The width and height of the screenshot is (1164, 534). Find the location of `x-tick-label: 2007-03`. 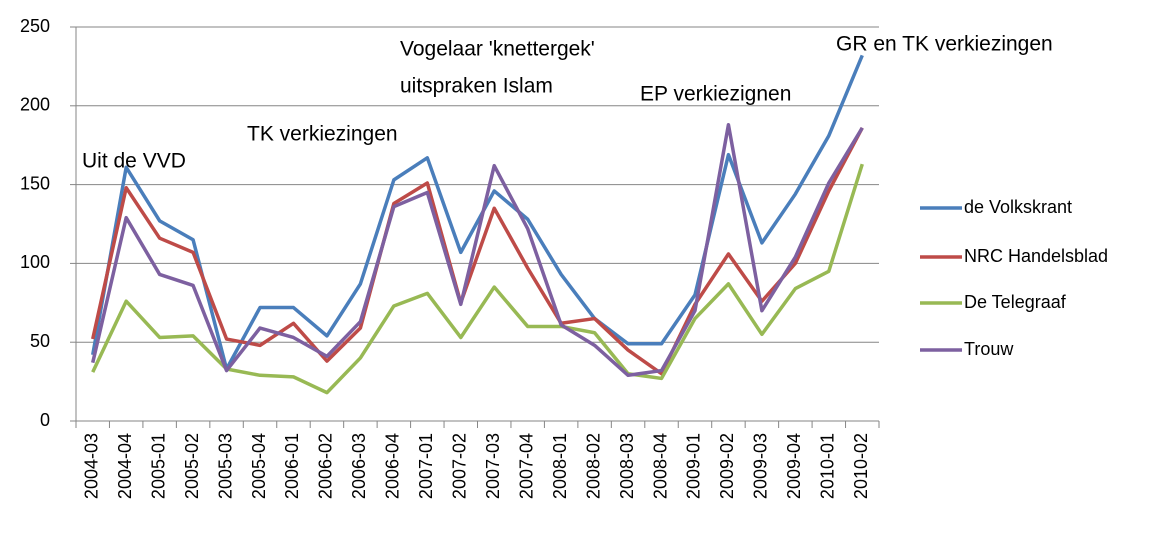

x-tick-label: 2007-03 is located at coordinates (493, 466).